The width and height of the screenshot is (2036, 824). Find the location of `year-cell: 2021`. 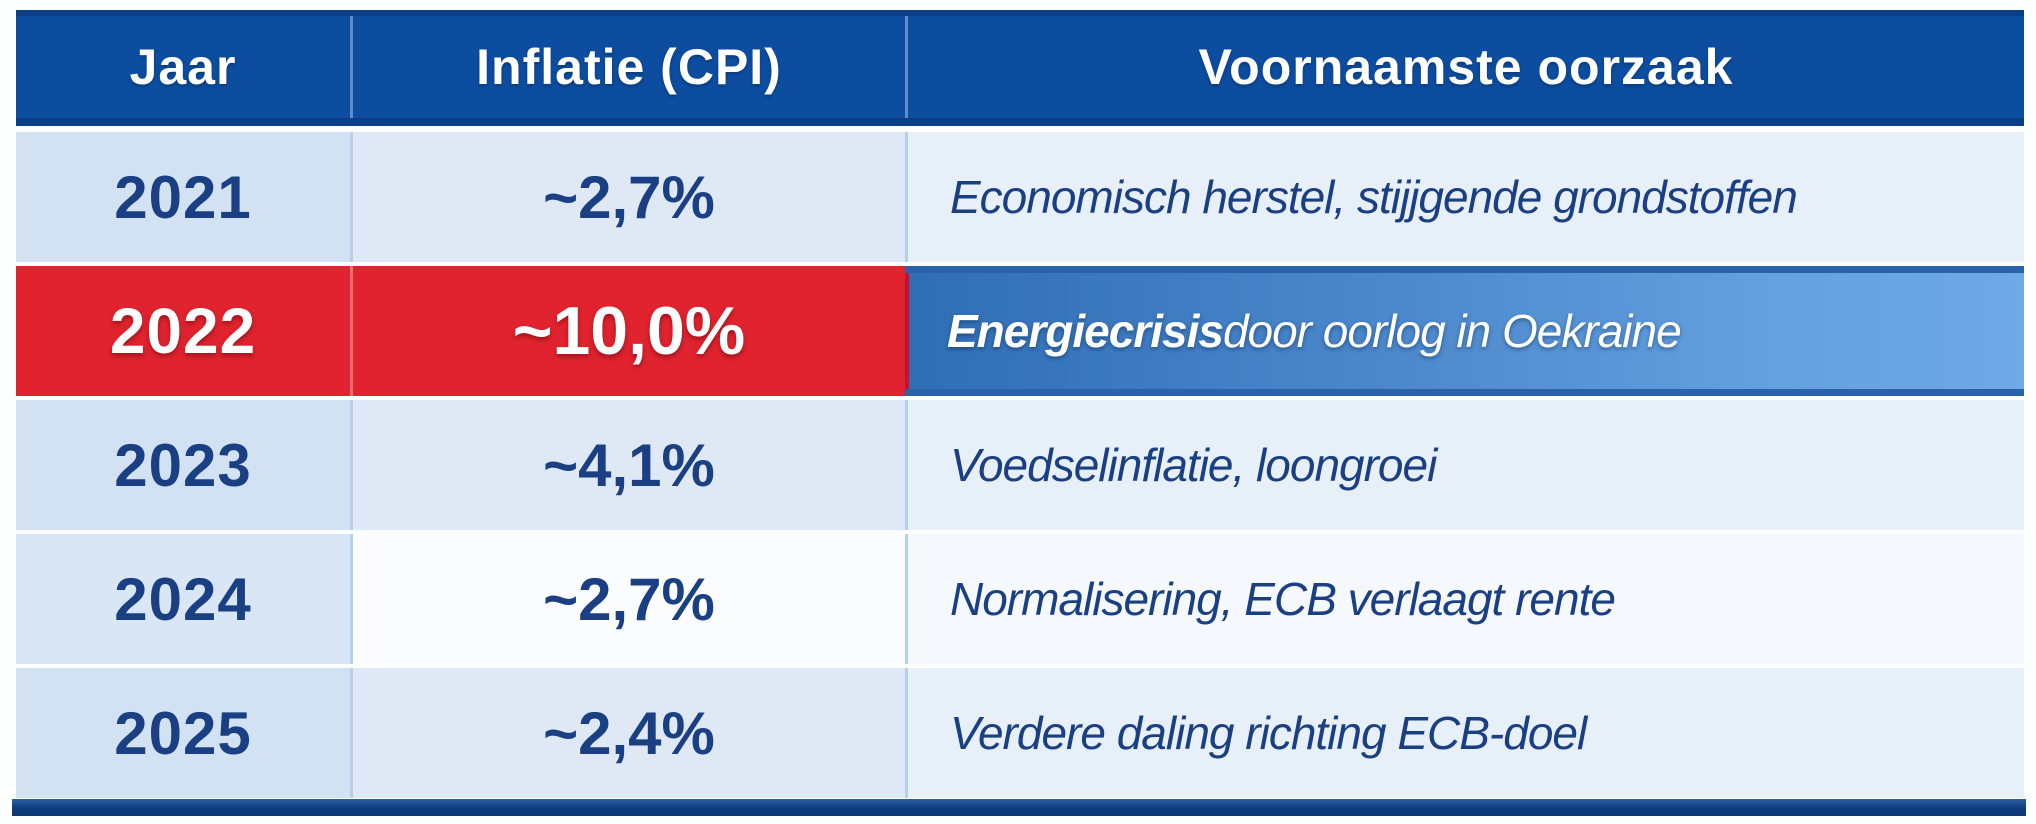

year-cell: 2021 is located at coordinates (183, 197).